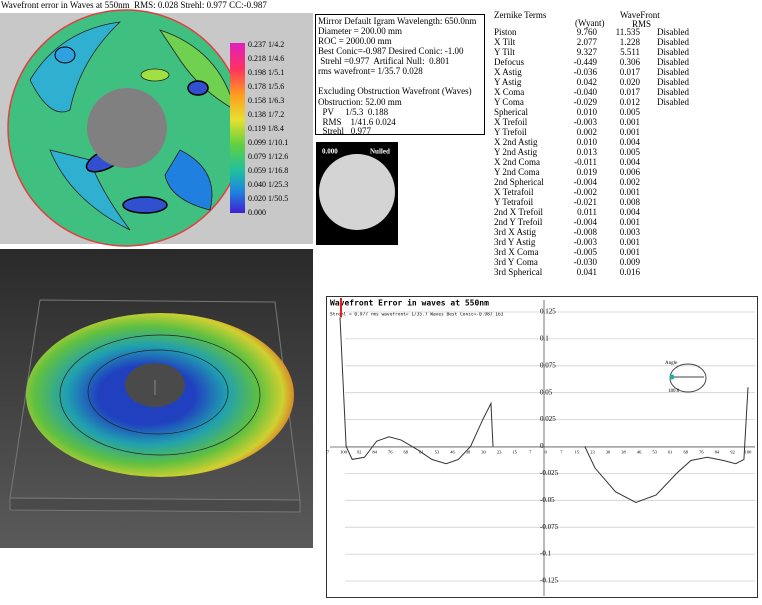  What do you see at coordinates (542, 446) in the screenshot?
I see `y-tick-label: 0` at bounding box center [542, 446].